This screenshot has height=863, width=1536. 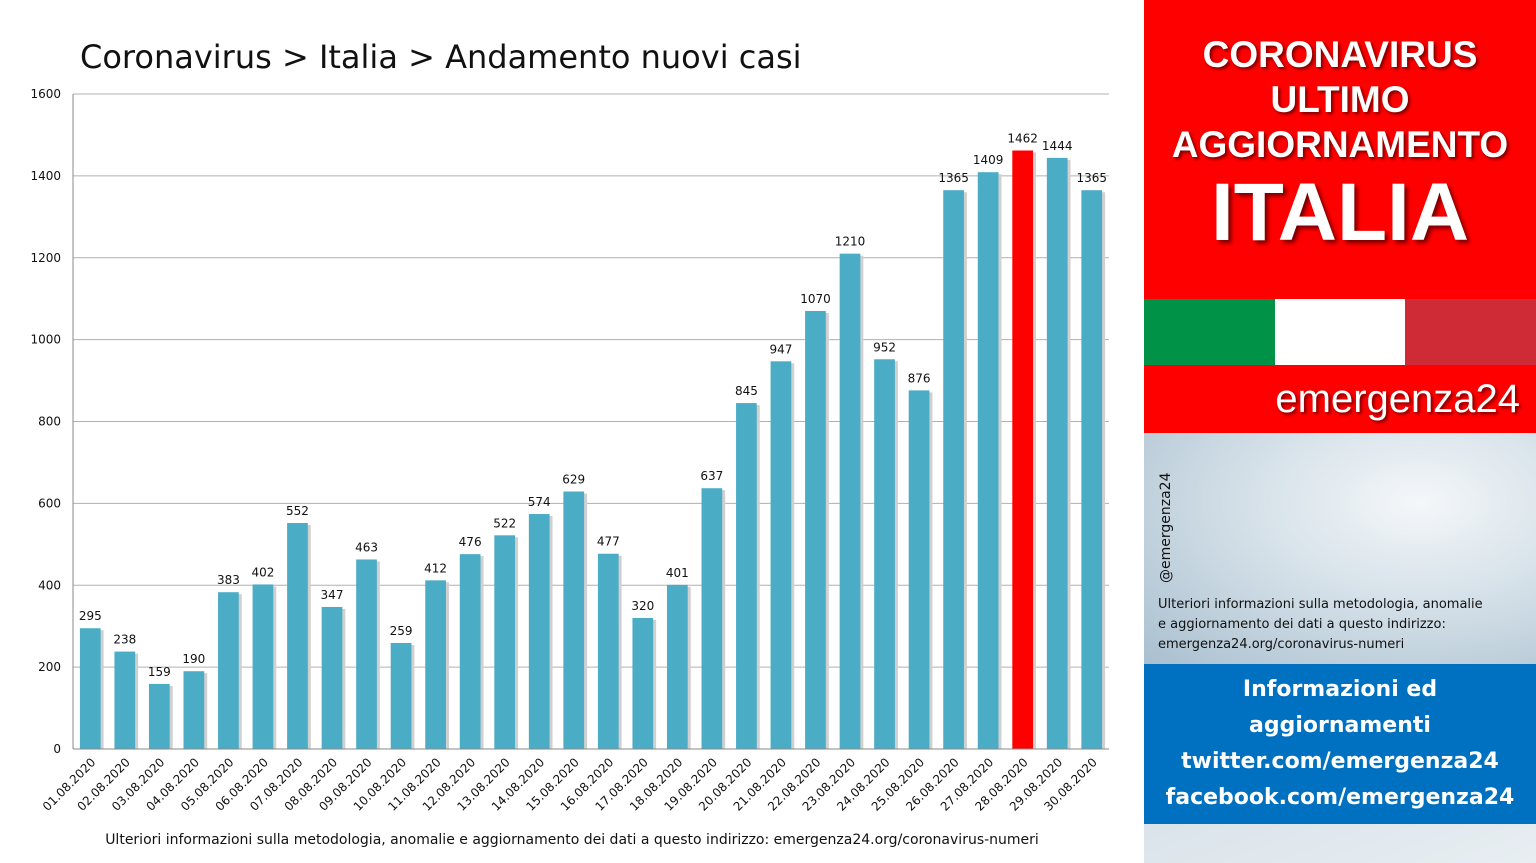 I want to click on bar-value-label: 259, so click(x=401, y=631).